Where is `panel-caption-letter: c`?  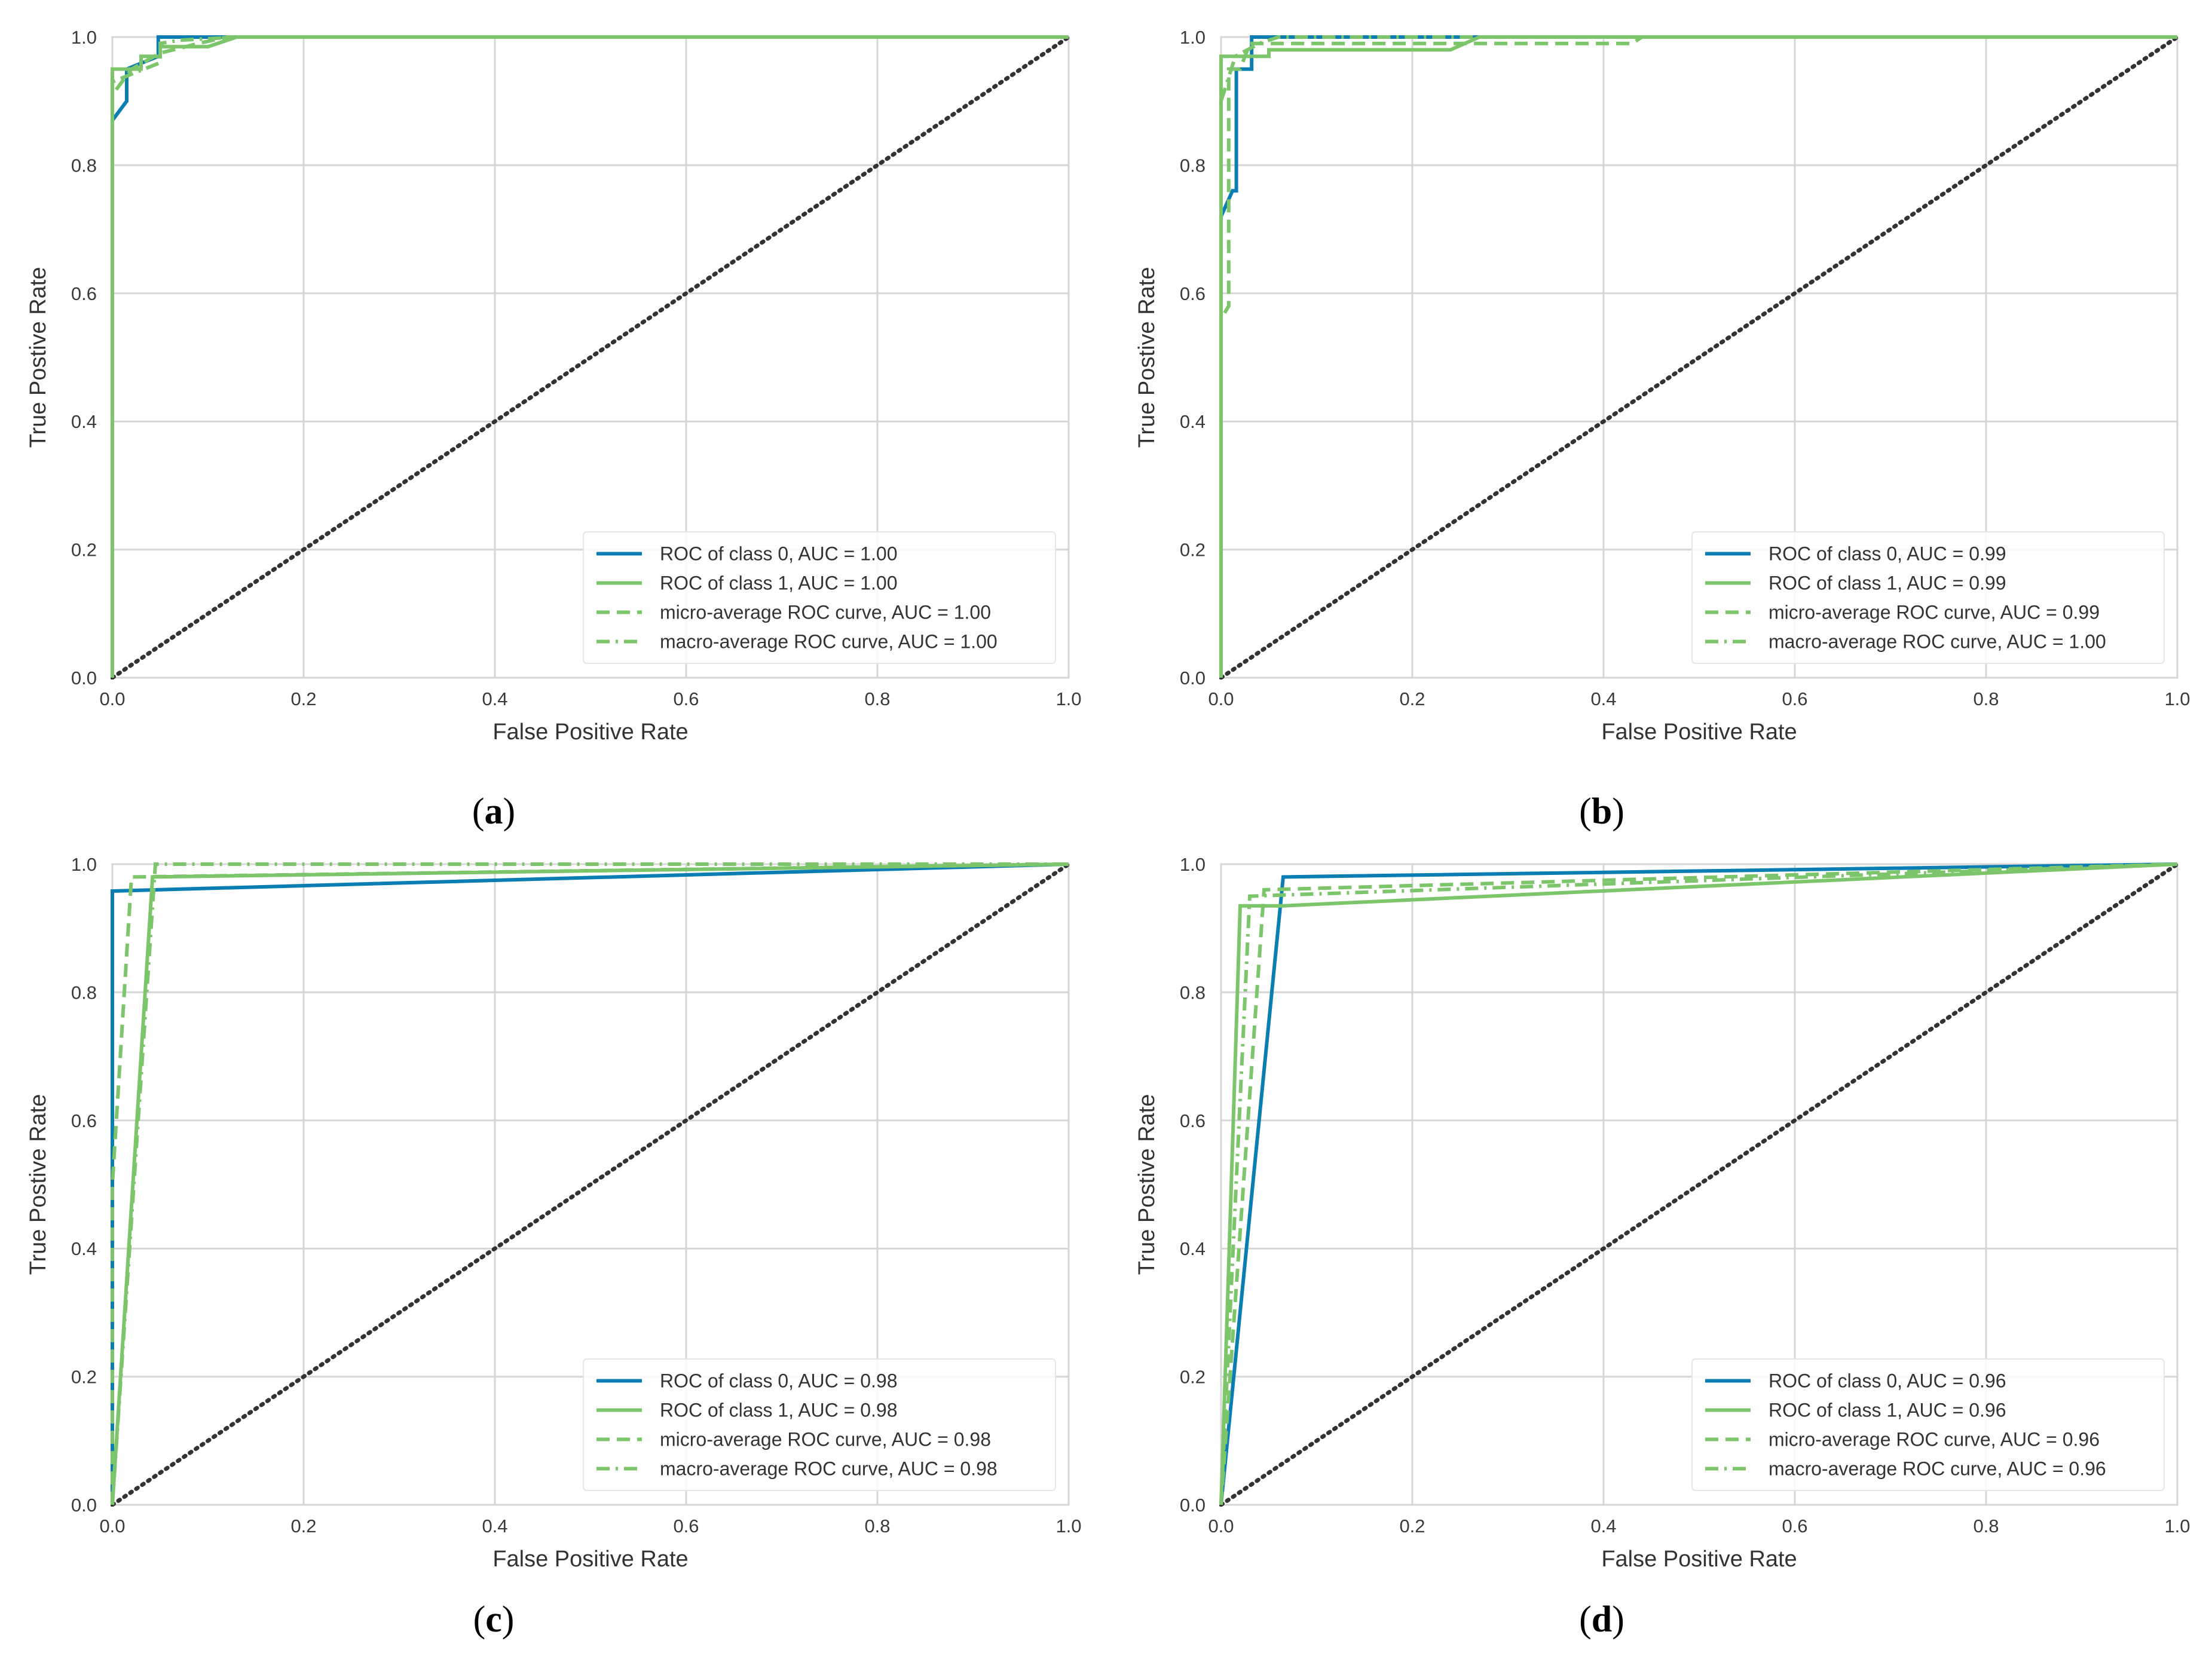 panel-caption-letter: c is located at coordinates (493, 1619).